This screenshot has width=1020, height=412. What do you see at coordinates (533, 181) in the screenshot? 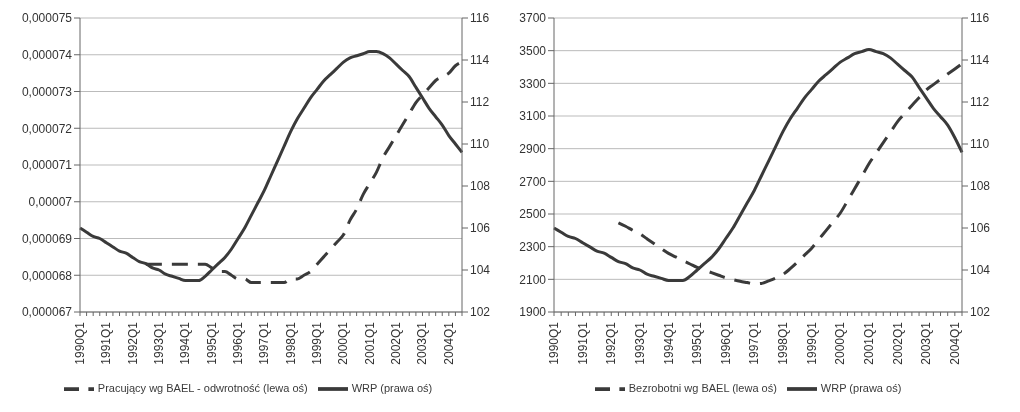
I see `y-tick-label: 2700` at bounding box center [533, 181].